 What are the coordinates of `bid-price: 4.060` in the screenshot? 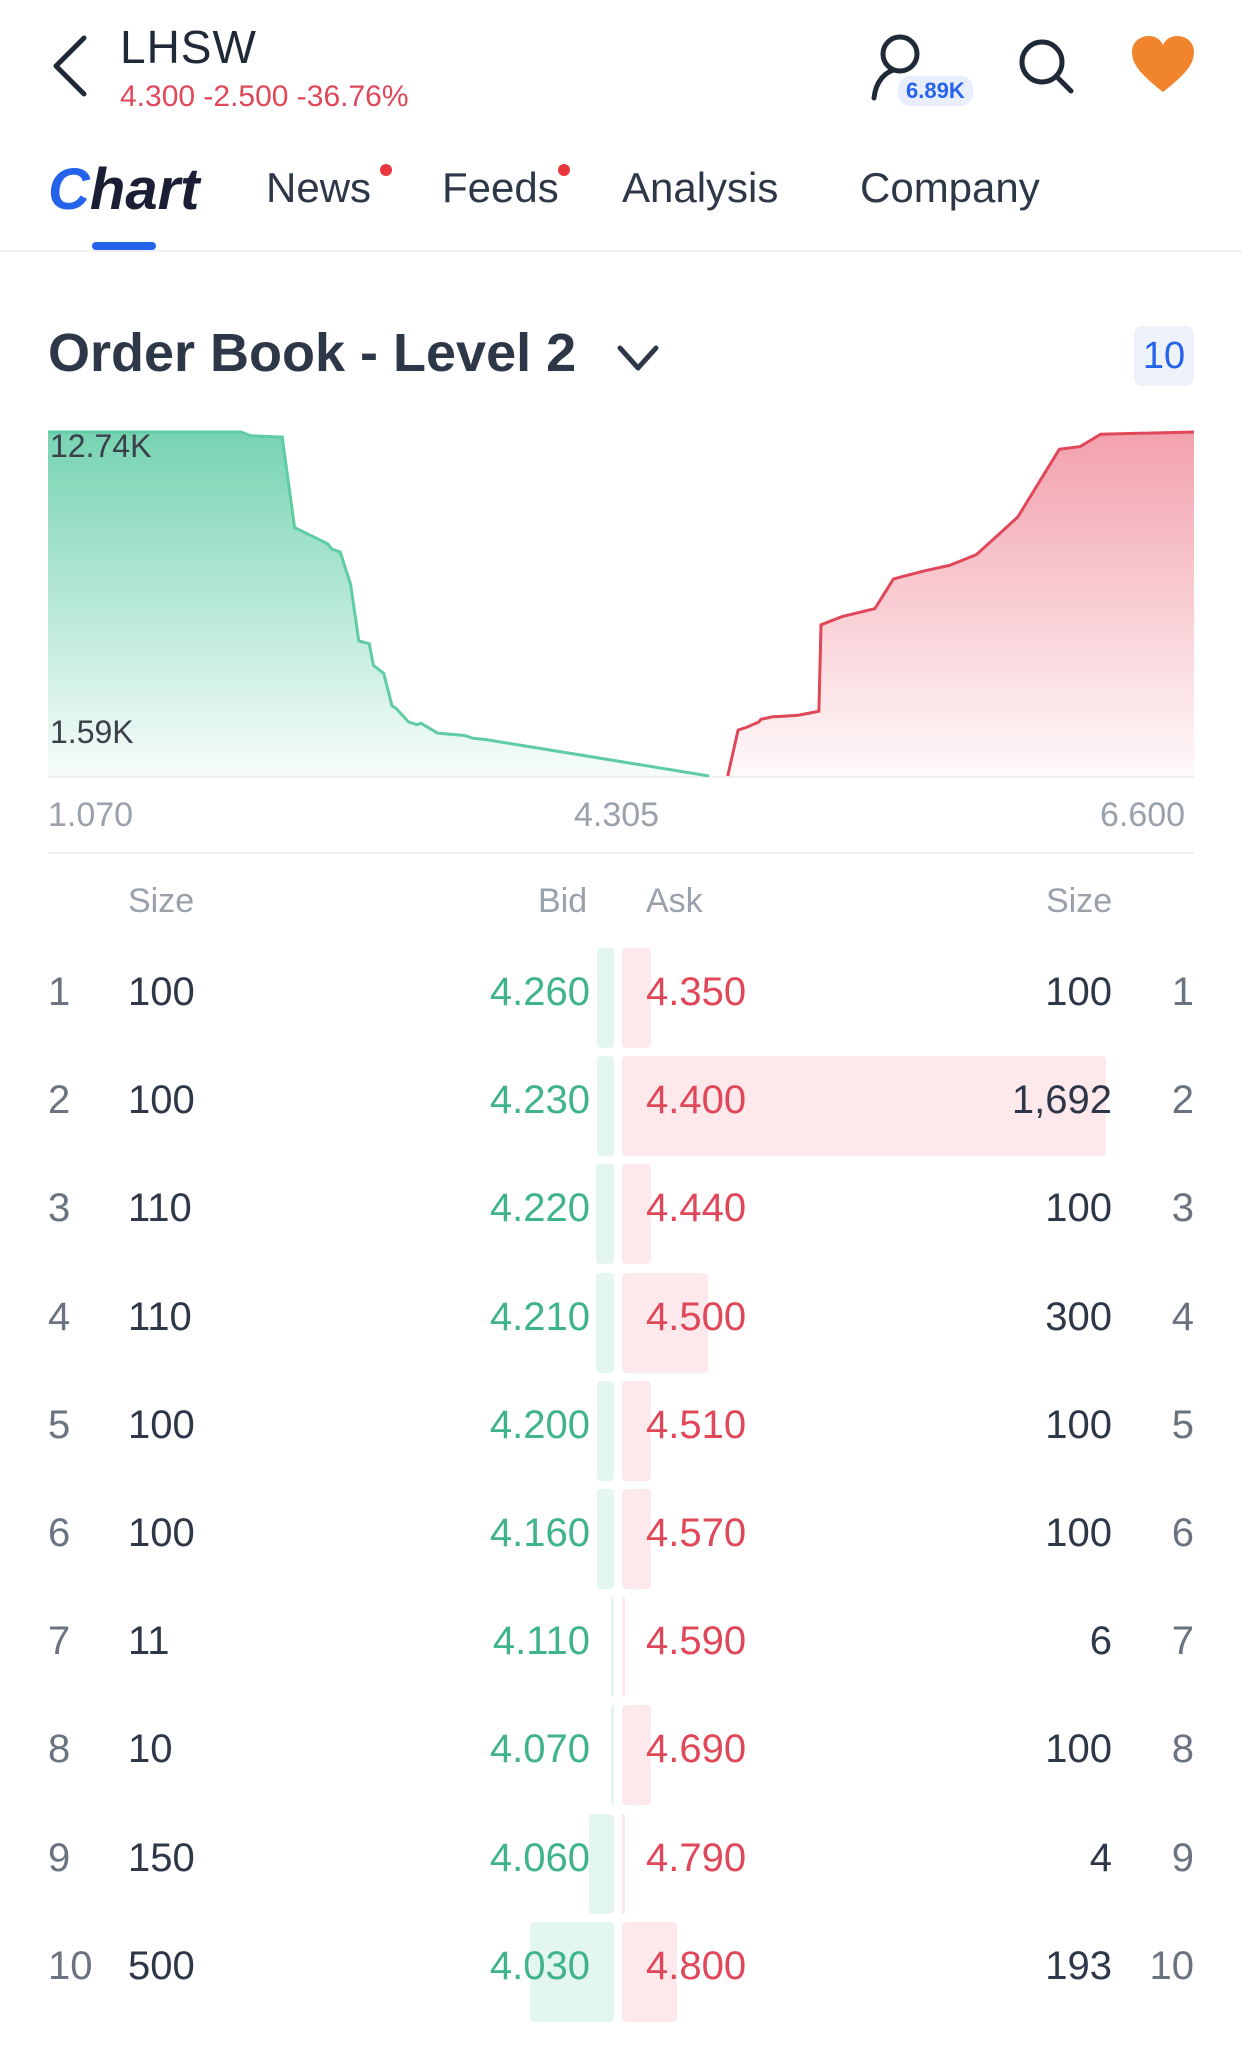 It's located at (539, 1857).